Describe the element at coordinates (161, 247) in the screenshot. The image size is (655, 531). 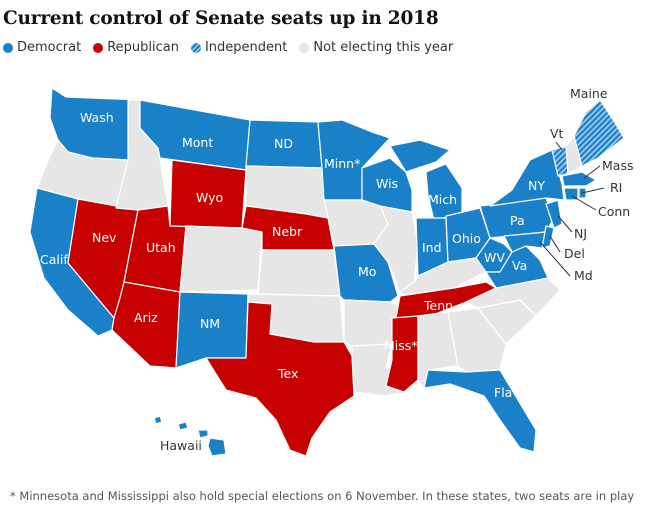
I see `label-utah: Utah` at that location.